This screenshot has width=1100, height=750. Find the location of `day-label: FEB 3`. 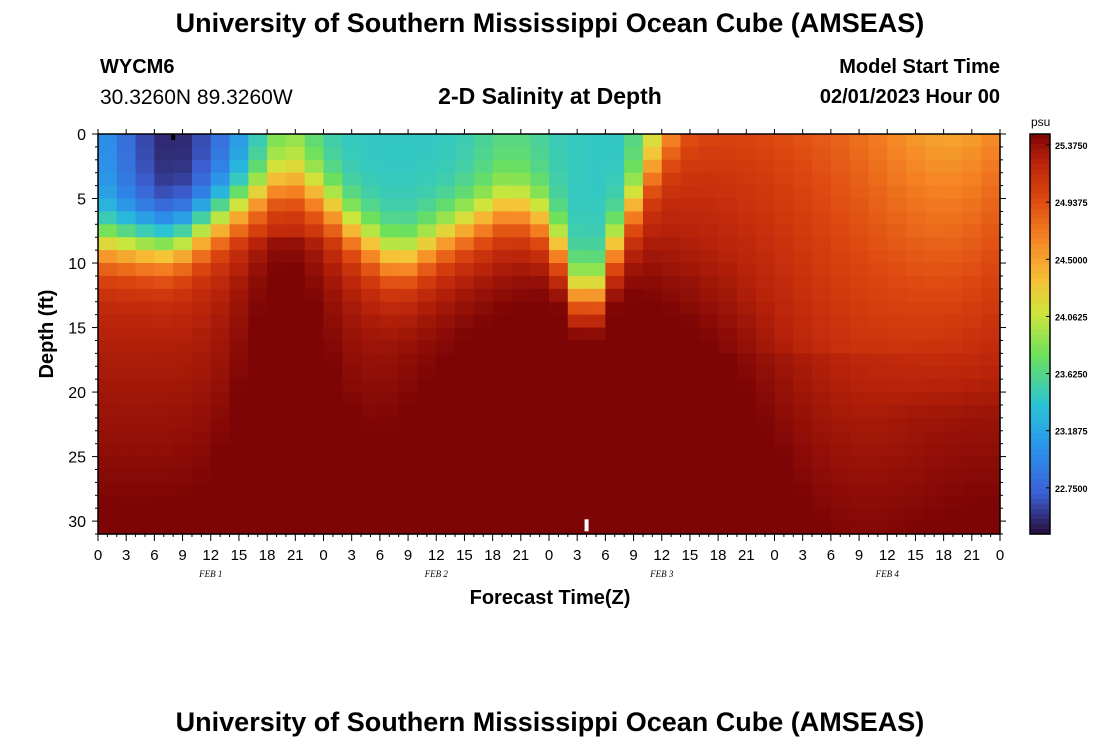

day-label: FEB 3 is located at coordinates (661, 574).